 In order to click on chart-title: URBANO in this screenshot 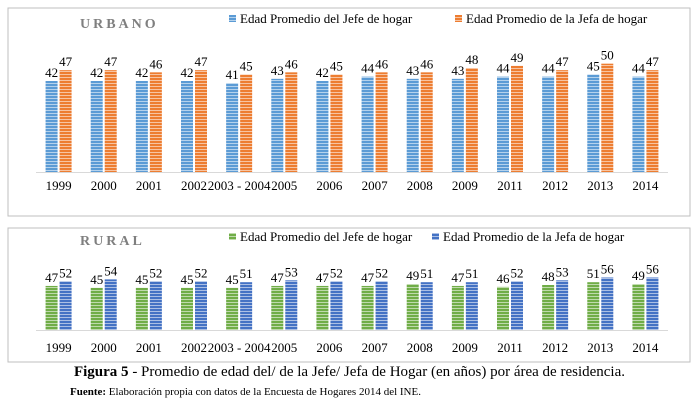, I will do `click(119, 24)`.